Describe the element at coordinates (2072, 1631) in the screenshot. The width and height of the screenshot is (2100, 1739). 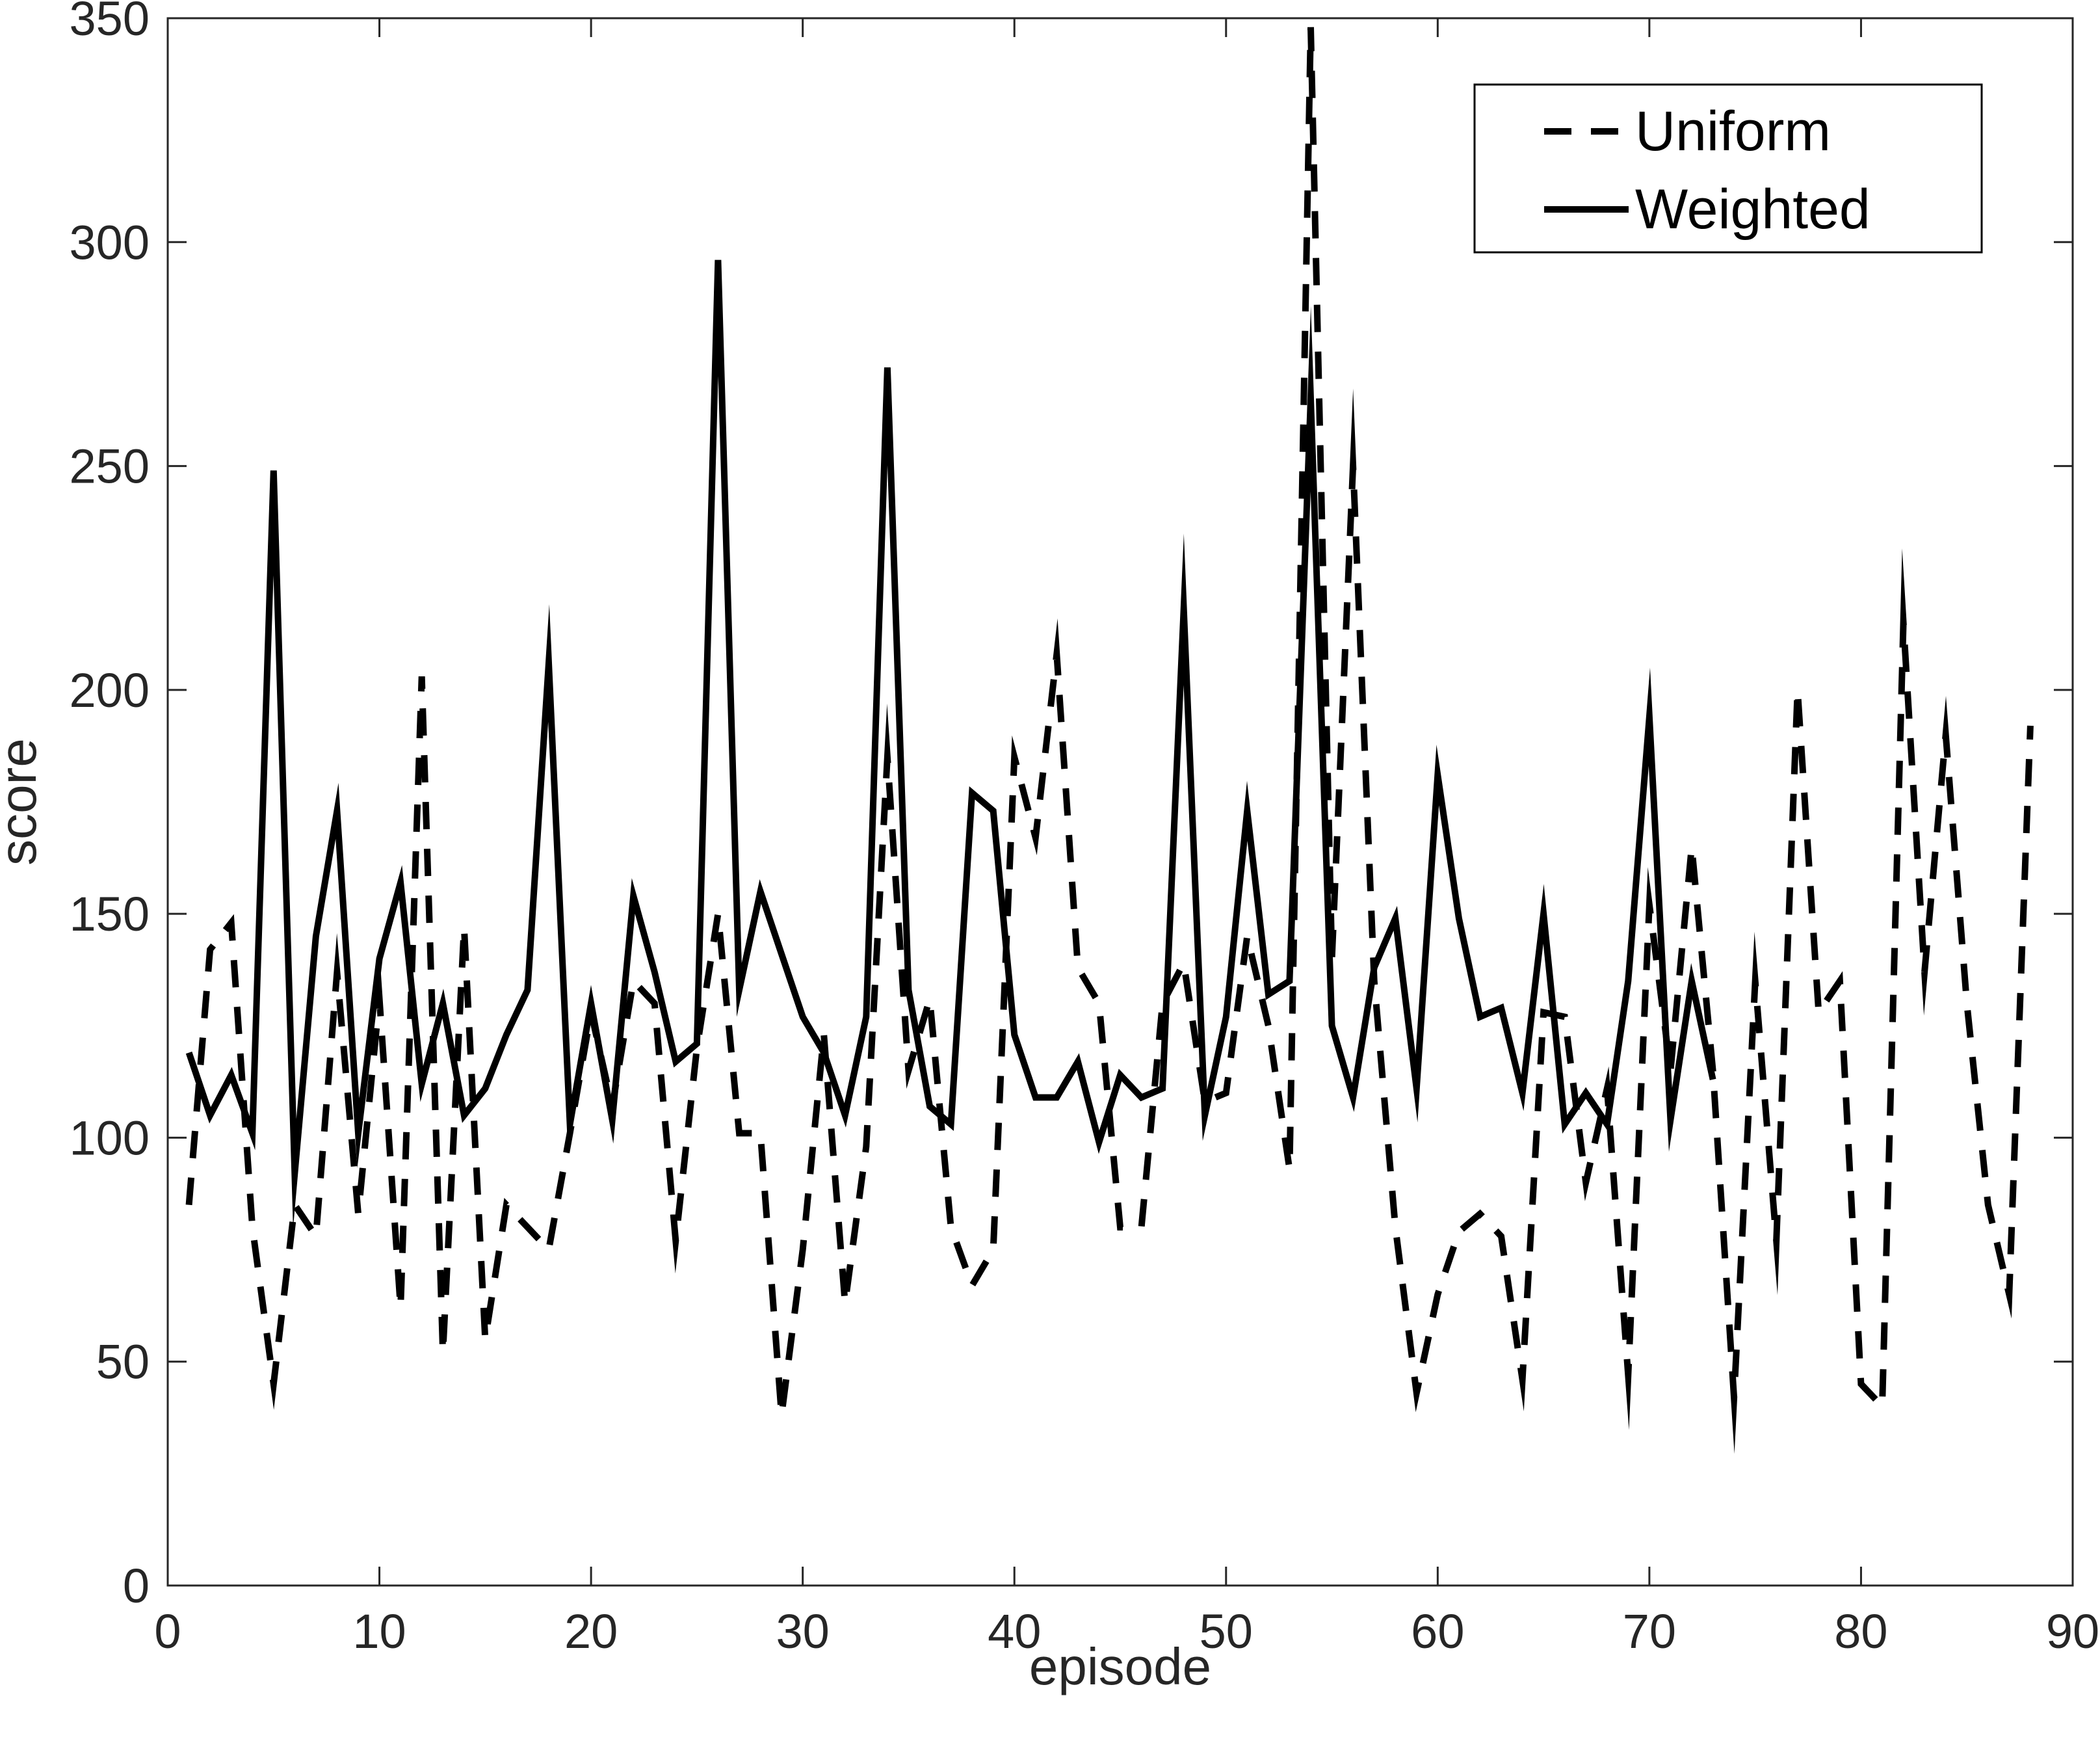
I see `x-tick-label: 90` at that location.